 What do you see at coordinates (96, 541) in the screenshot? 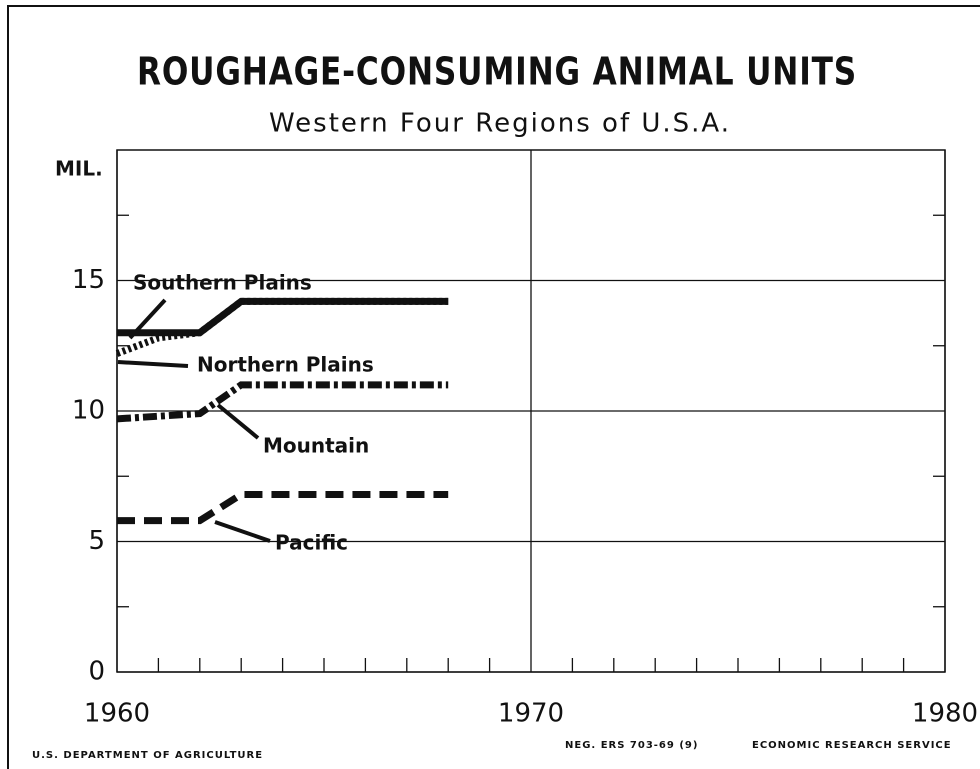
I see `y-tick-label: 5` at bounding box center [96, 541].